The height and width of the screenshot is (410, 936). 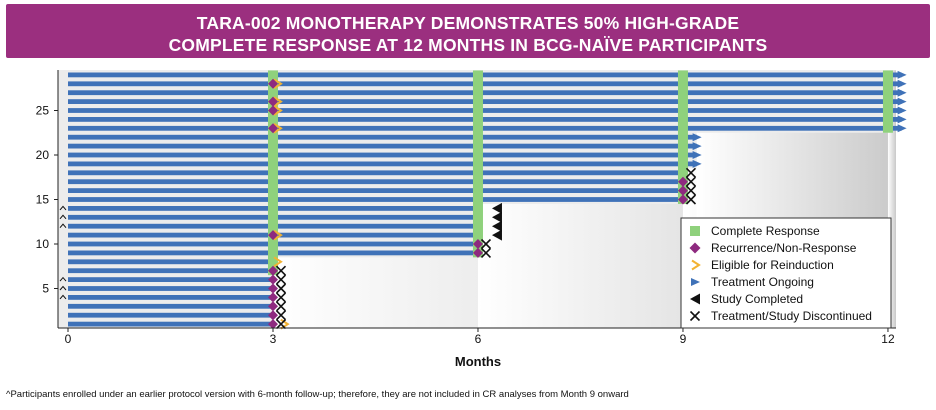 I want to click on y-tick-label: 20, so click(x=43, y=155).